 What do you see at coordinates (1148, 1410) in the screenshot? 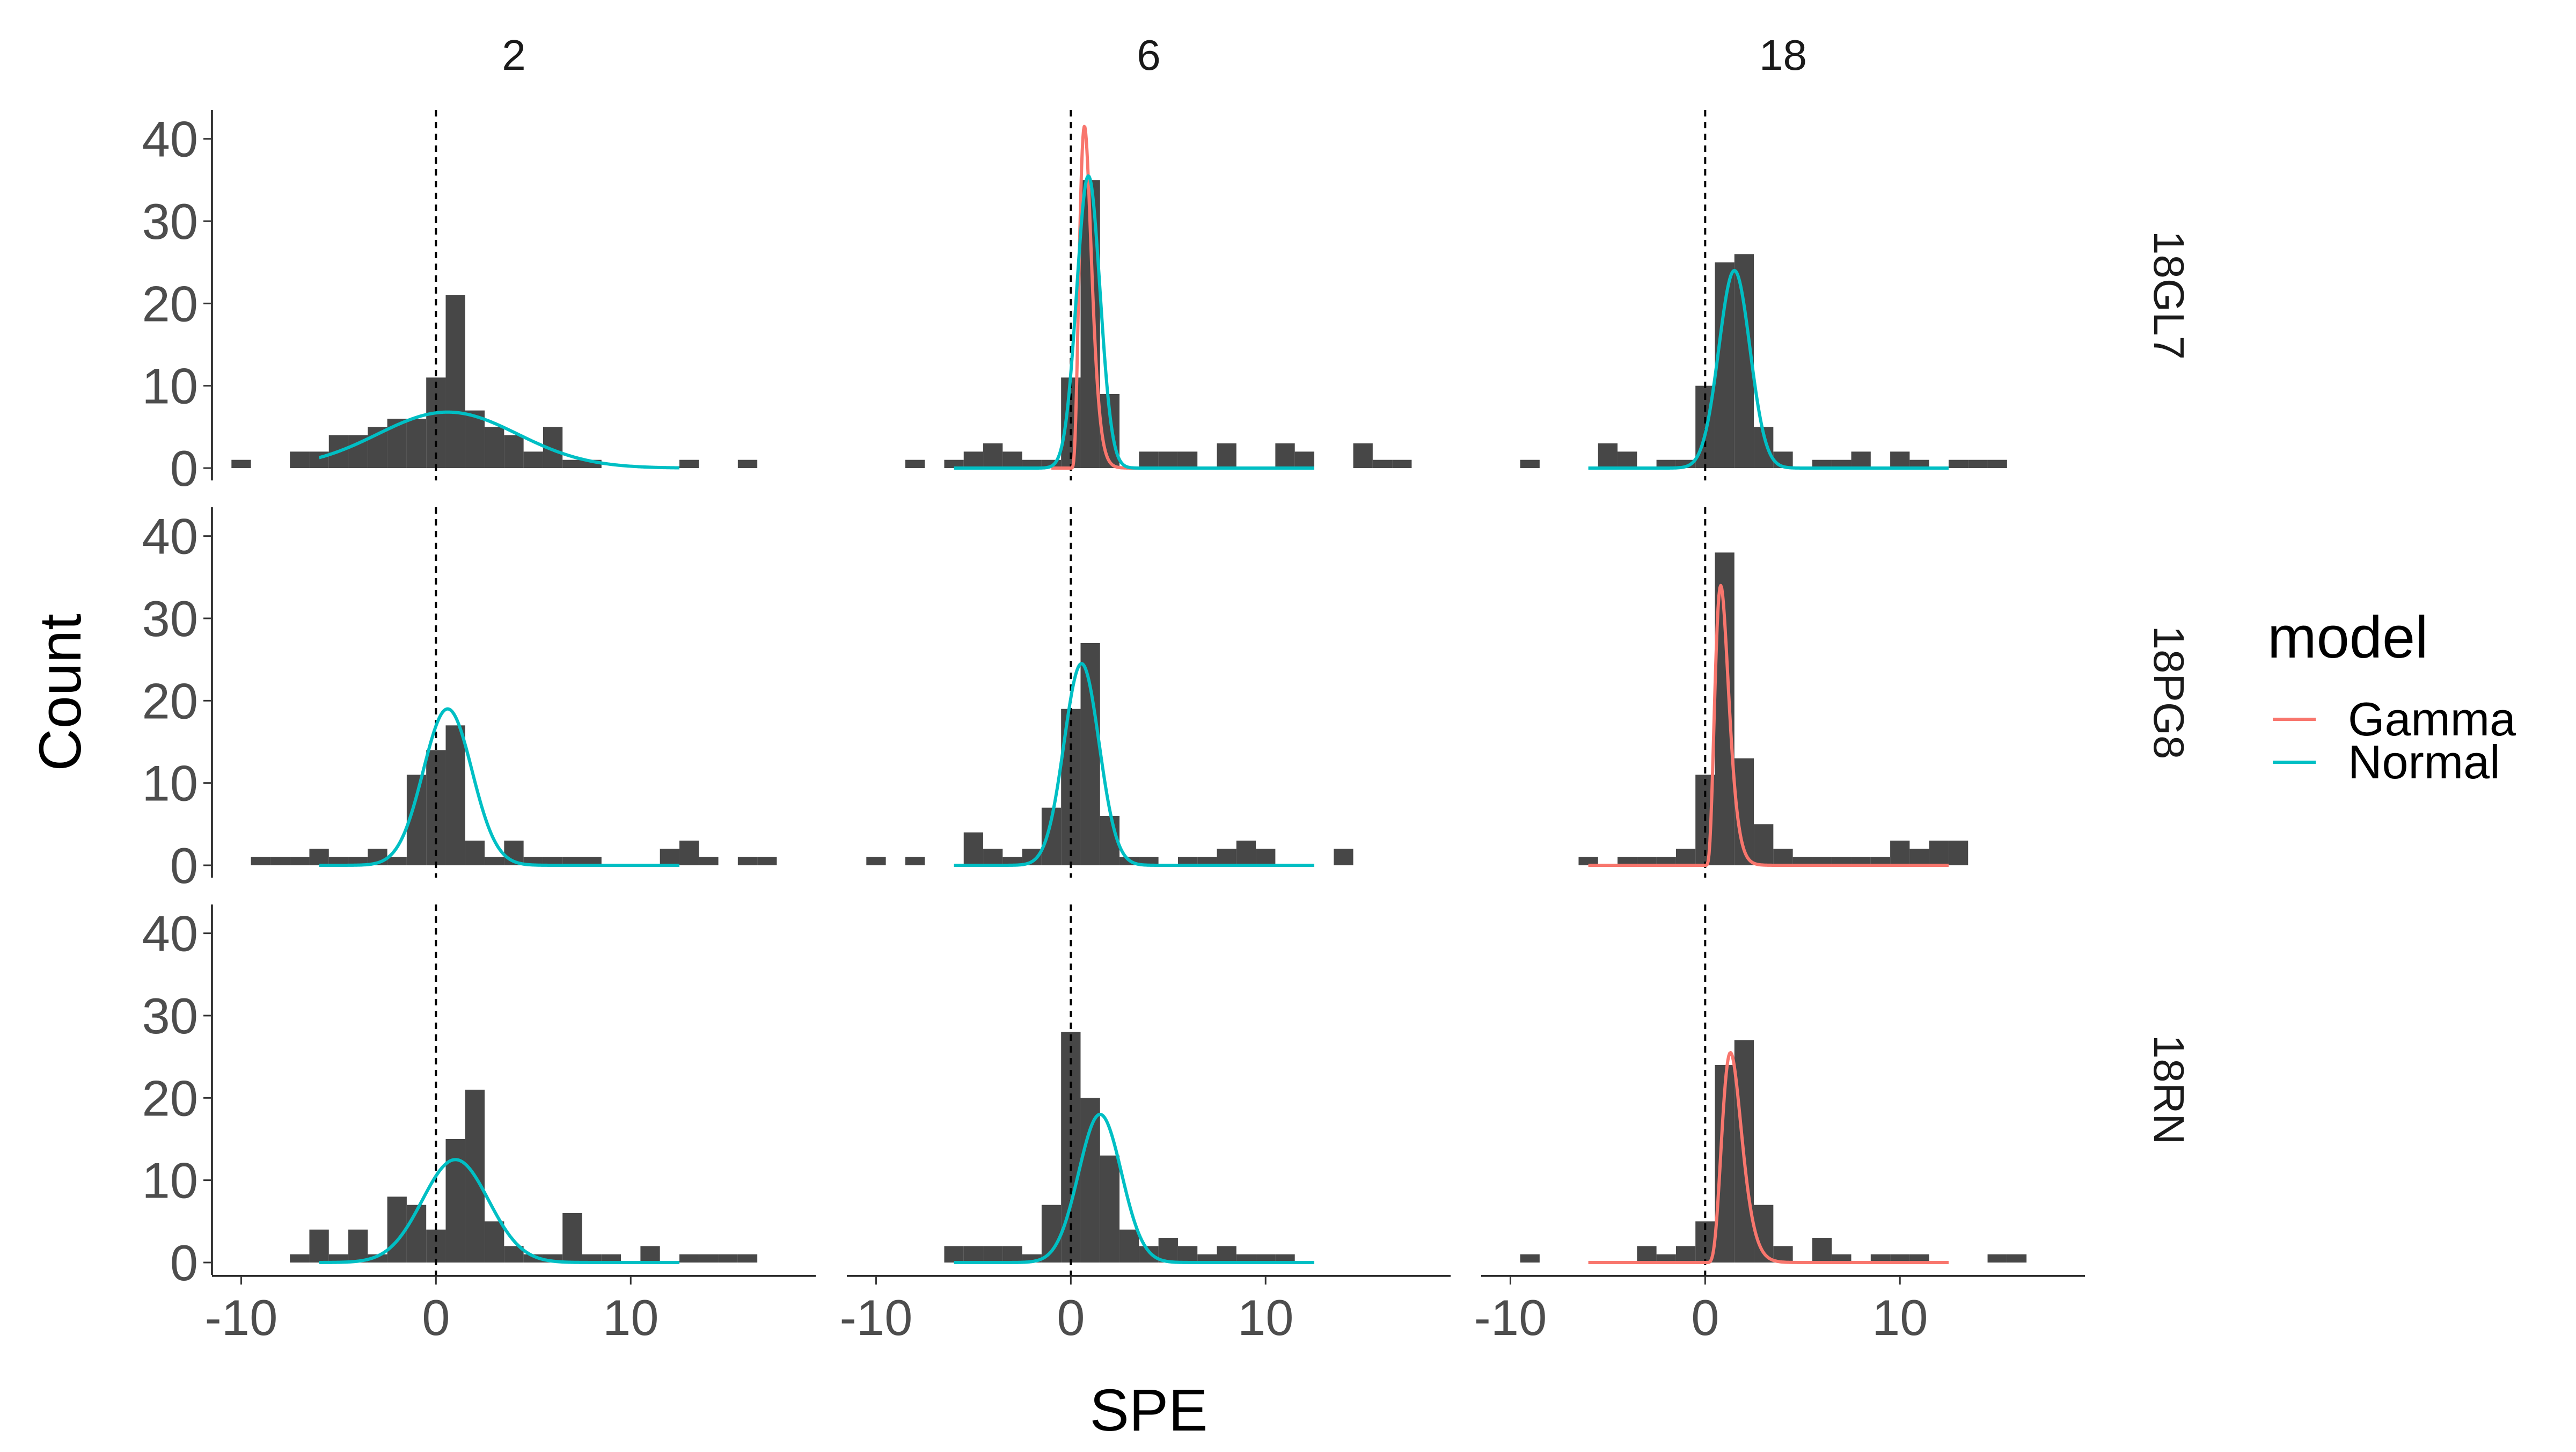
I see `x-axis-title: SPE` at bounding box center [1148, 1410].